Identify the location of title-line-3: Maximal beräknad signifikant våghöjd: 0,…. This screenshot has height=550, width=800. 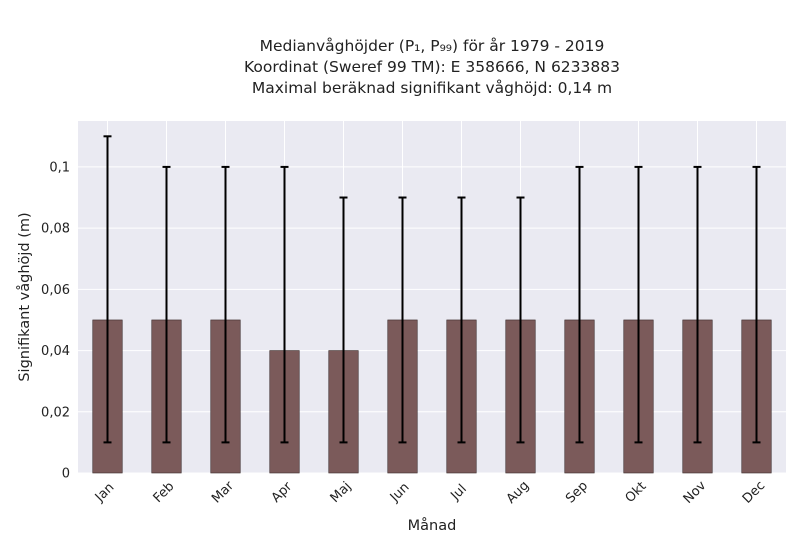
(432, 88).